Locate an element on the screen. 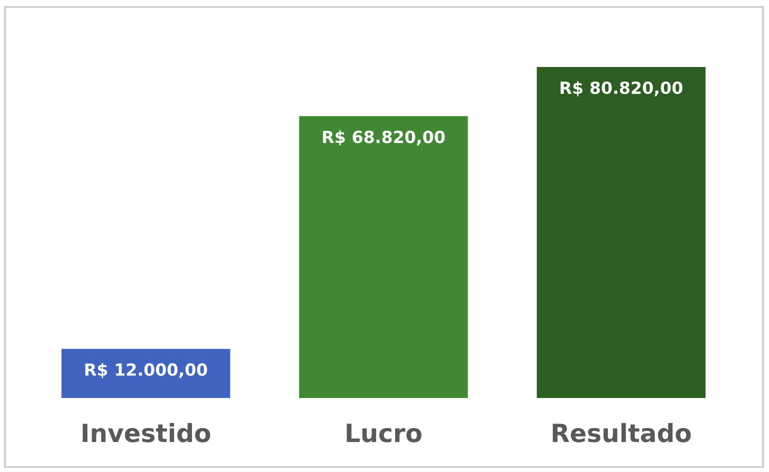  x-tick-label: Lucro is located at coordinates (384, 433).